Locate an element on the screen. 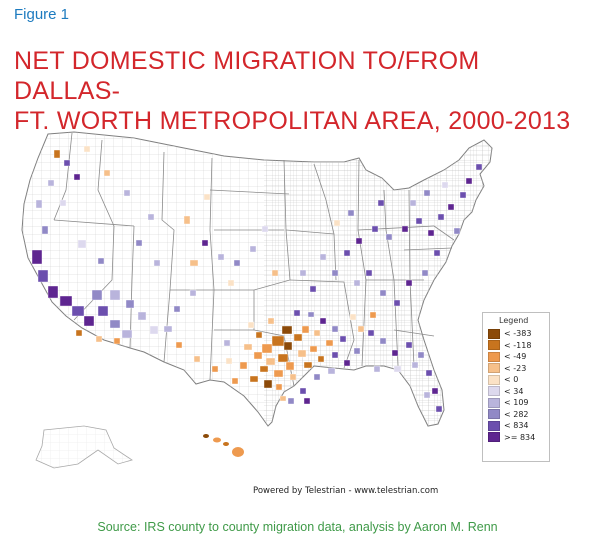  legend-item: < 0 is located at coordinates (516, 380).